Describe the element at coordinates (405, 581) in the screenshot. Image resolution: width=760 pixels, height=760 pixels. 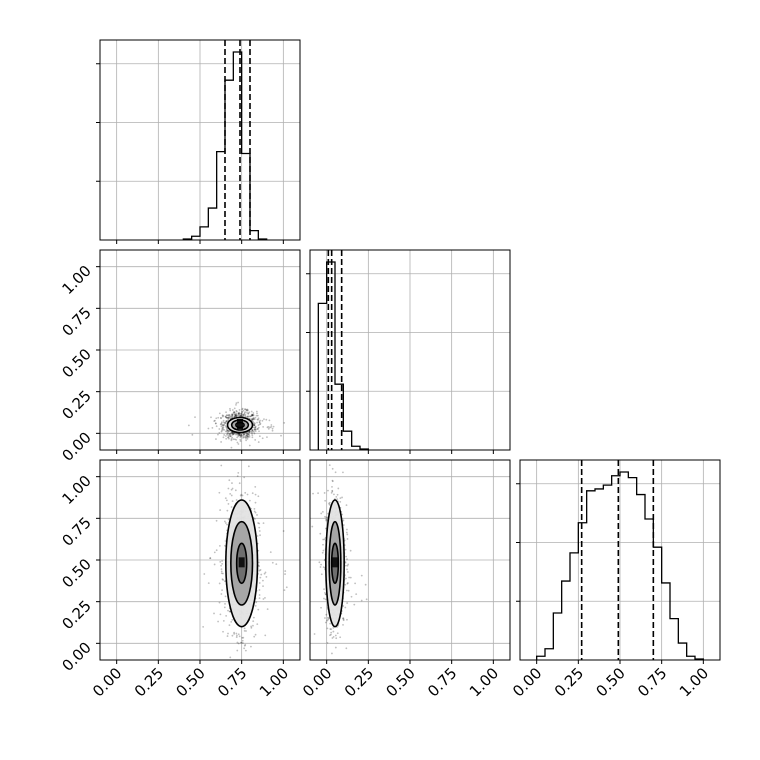
I see `scatter-panel-2-1: 0.00 0.25 0.50 0.75 1.00` at that location.